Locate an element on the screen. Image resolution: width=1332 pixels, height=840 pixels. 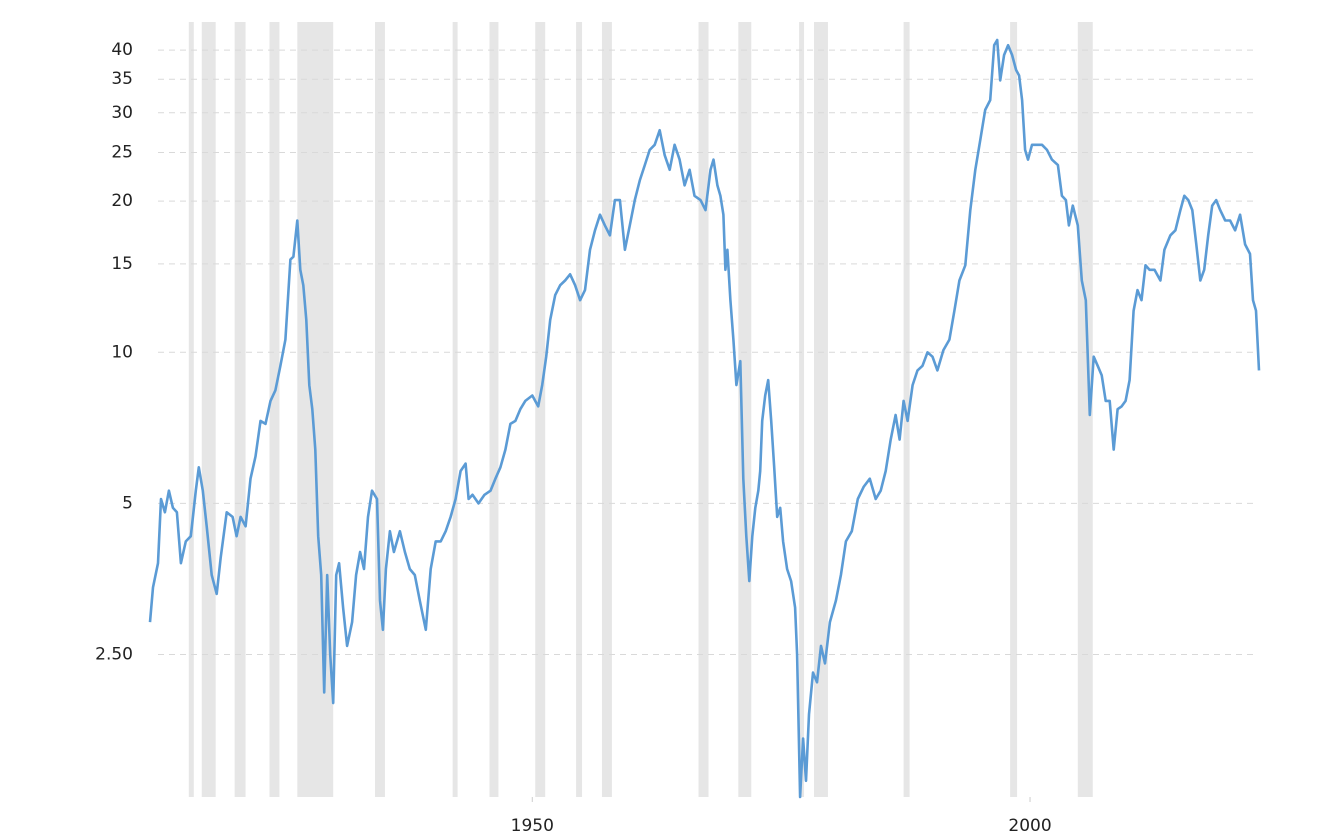
y-tick-label: 35 is located at coordinates (122, 79).